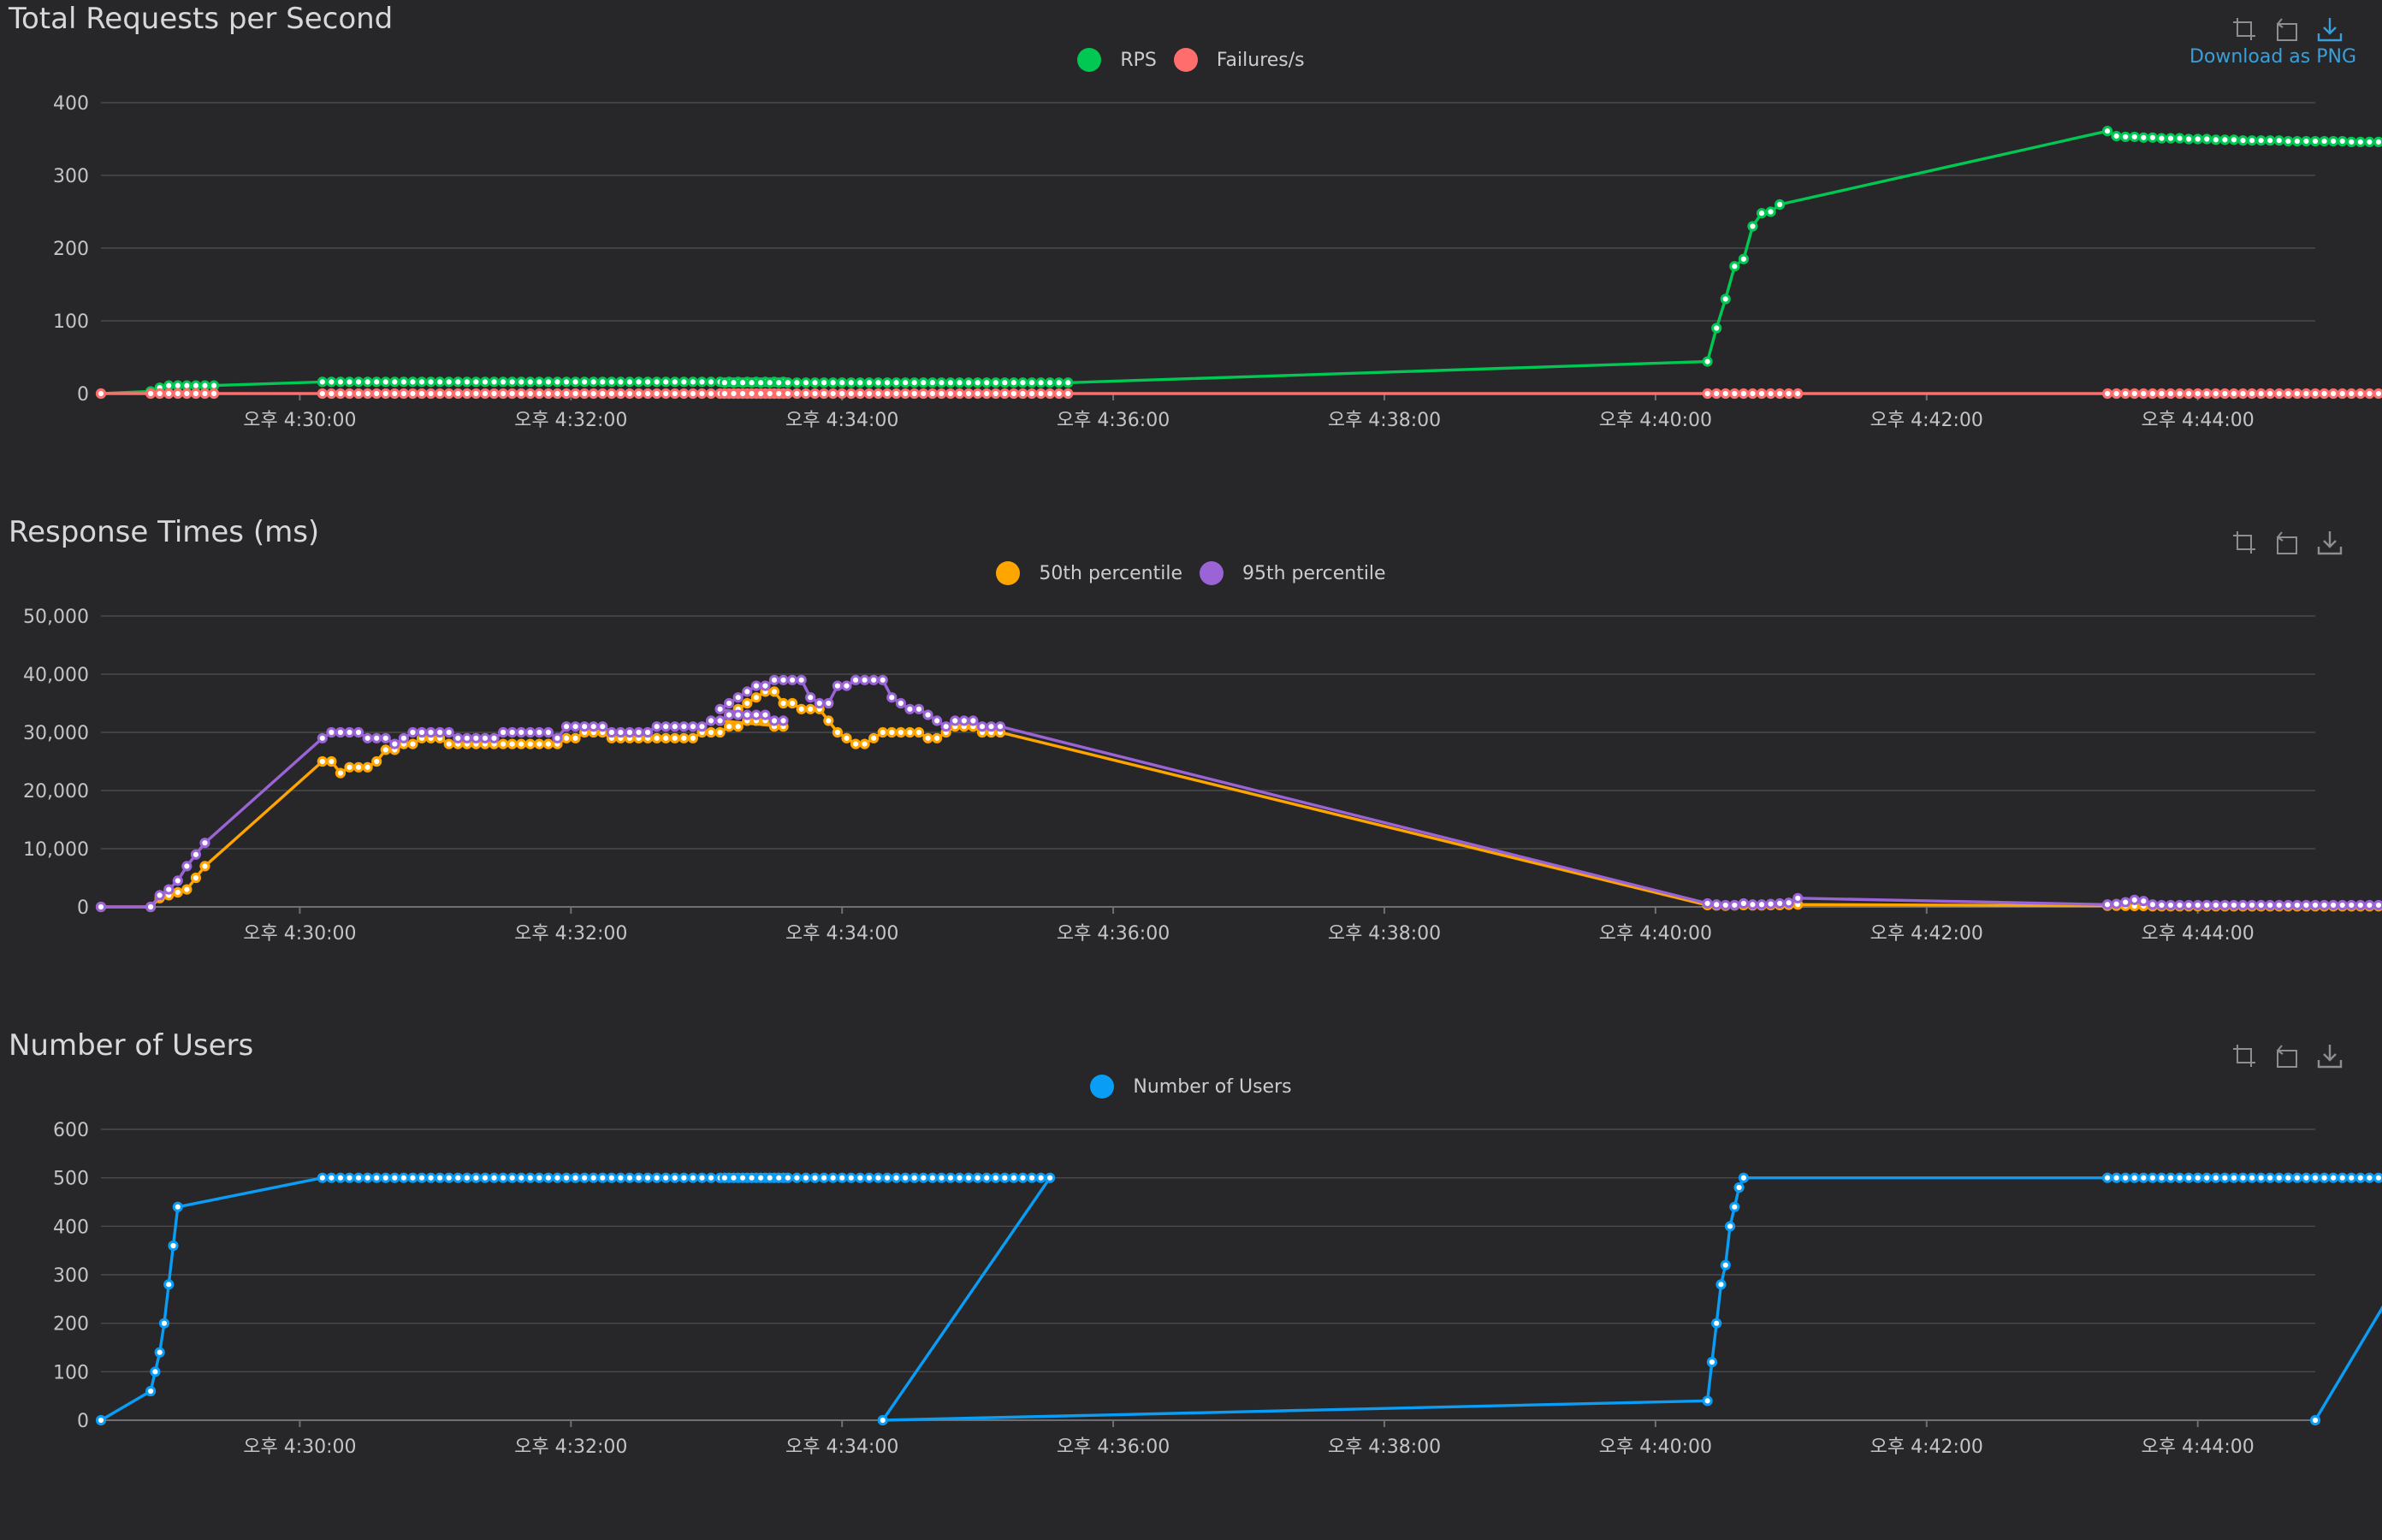 This screenshot has width=2382, height=1540. Describe the element at coordinates (2329, 542) in the screenshot. I see `download-icon` at that location.